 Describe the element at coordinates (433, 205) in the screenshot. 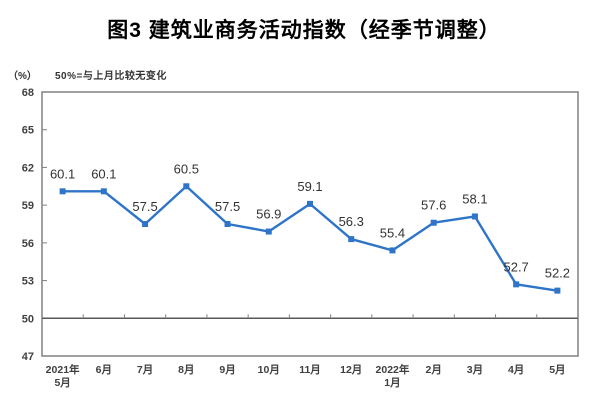

I see `data-point-label: 57.6` at that location.